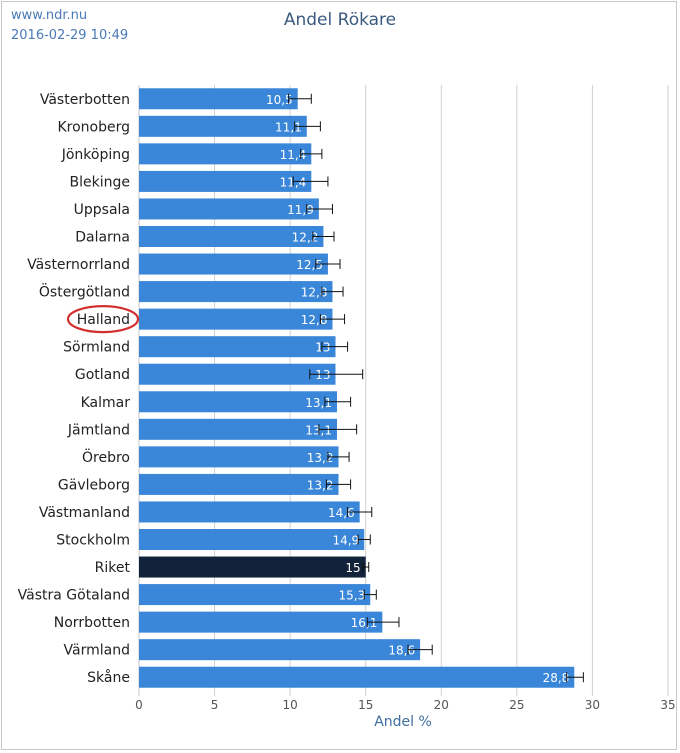  Describe the element at coordinates (290, 705) in the screenshot. I see `x-tick-label: 10` at that location.